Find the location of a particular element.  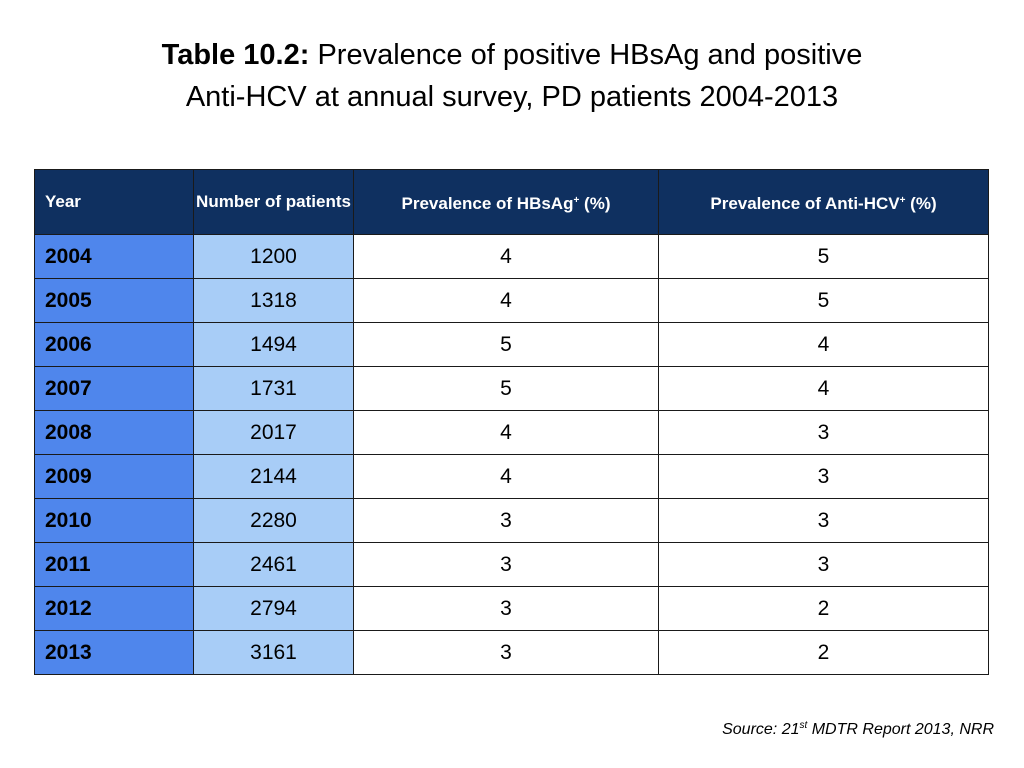

cell-patients: 2794 is located at coordinates (273, 608).